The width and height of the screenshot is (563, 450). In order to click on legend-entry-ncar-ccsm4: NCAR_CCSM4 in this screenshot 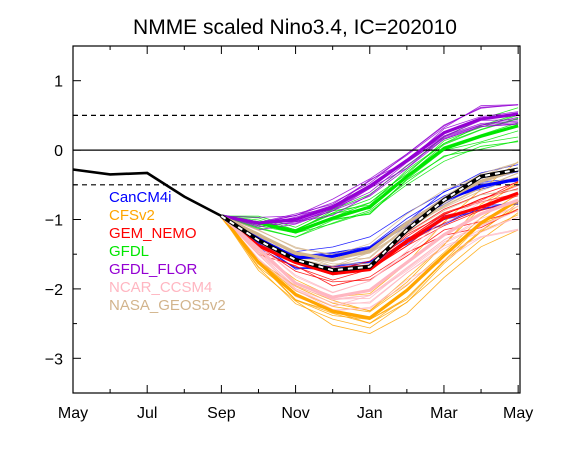, I will do `click(160, 287)`.